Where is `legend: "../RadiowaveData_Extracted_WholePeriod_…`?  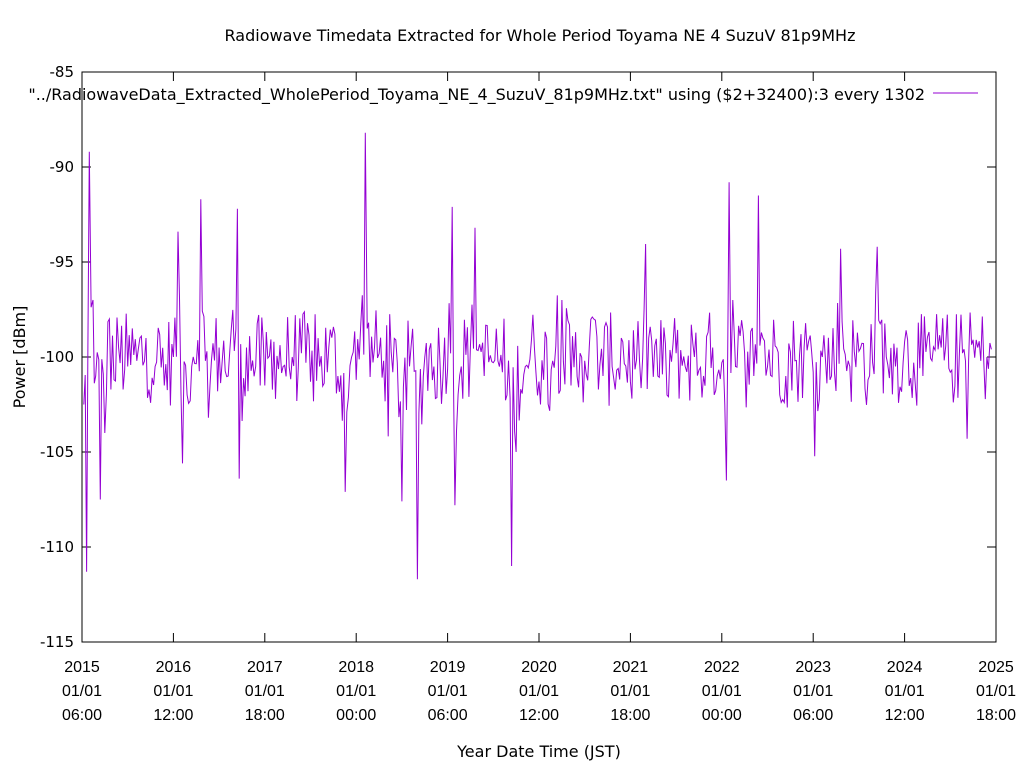
legend: "../RadiowaveData_Extracted_WholePeriod_… is located at coordinates (503, 95).